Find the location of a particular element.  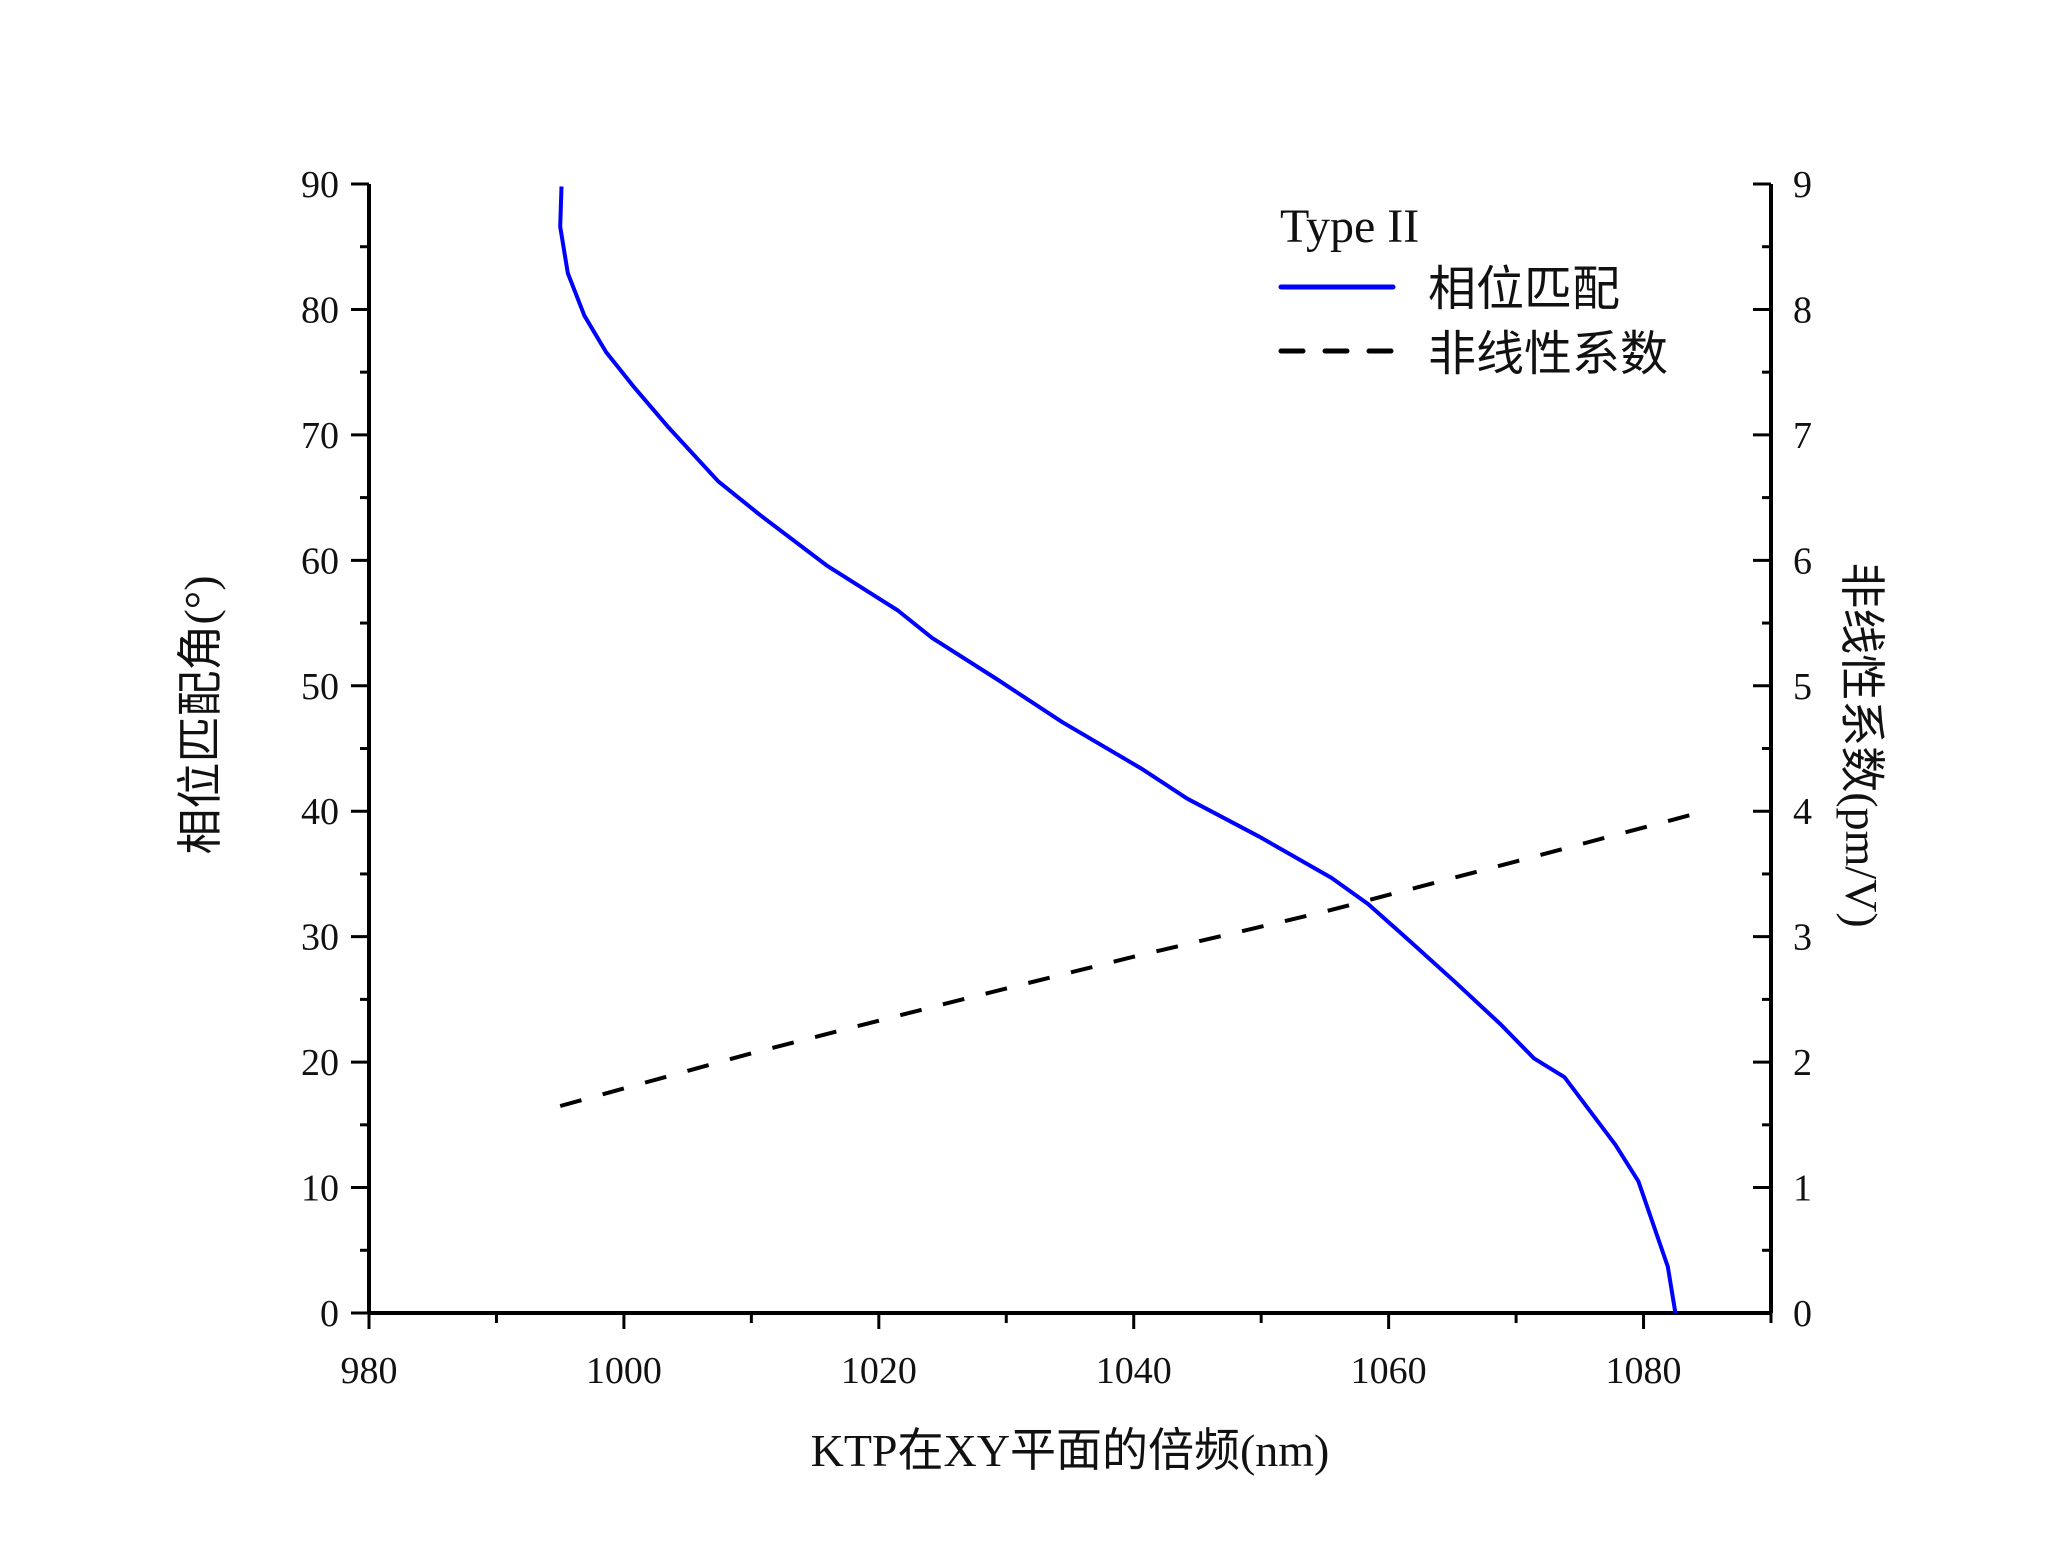

x-tick-label: 1000 is located at coordinates (624, 1371).